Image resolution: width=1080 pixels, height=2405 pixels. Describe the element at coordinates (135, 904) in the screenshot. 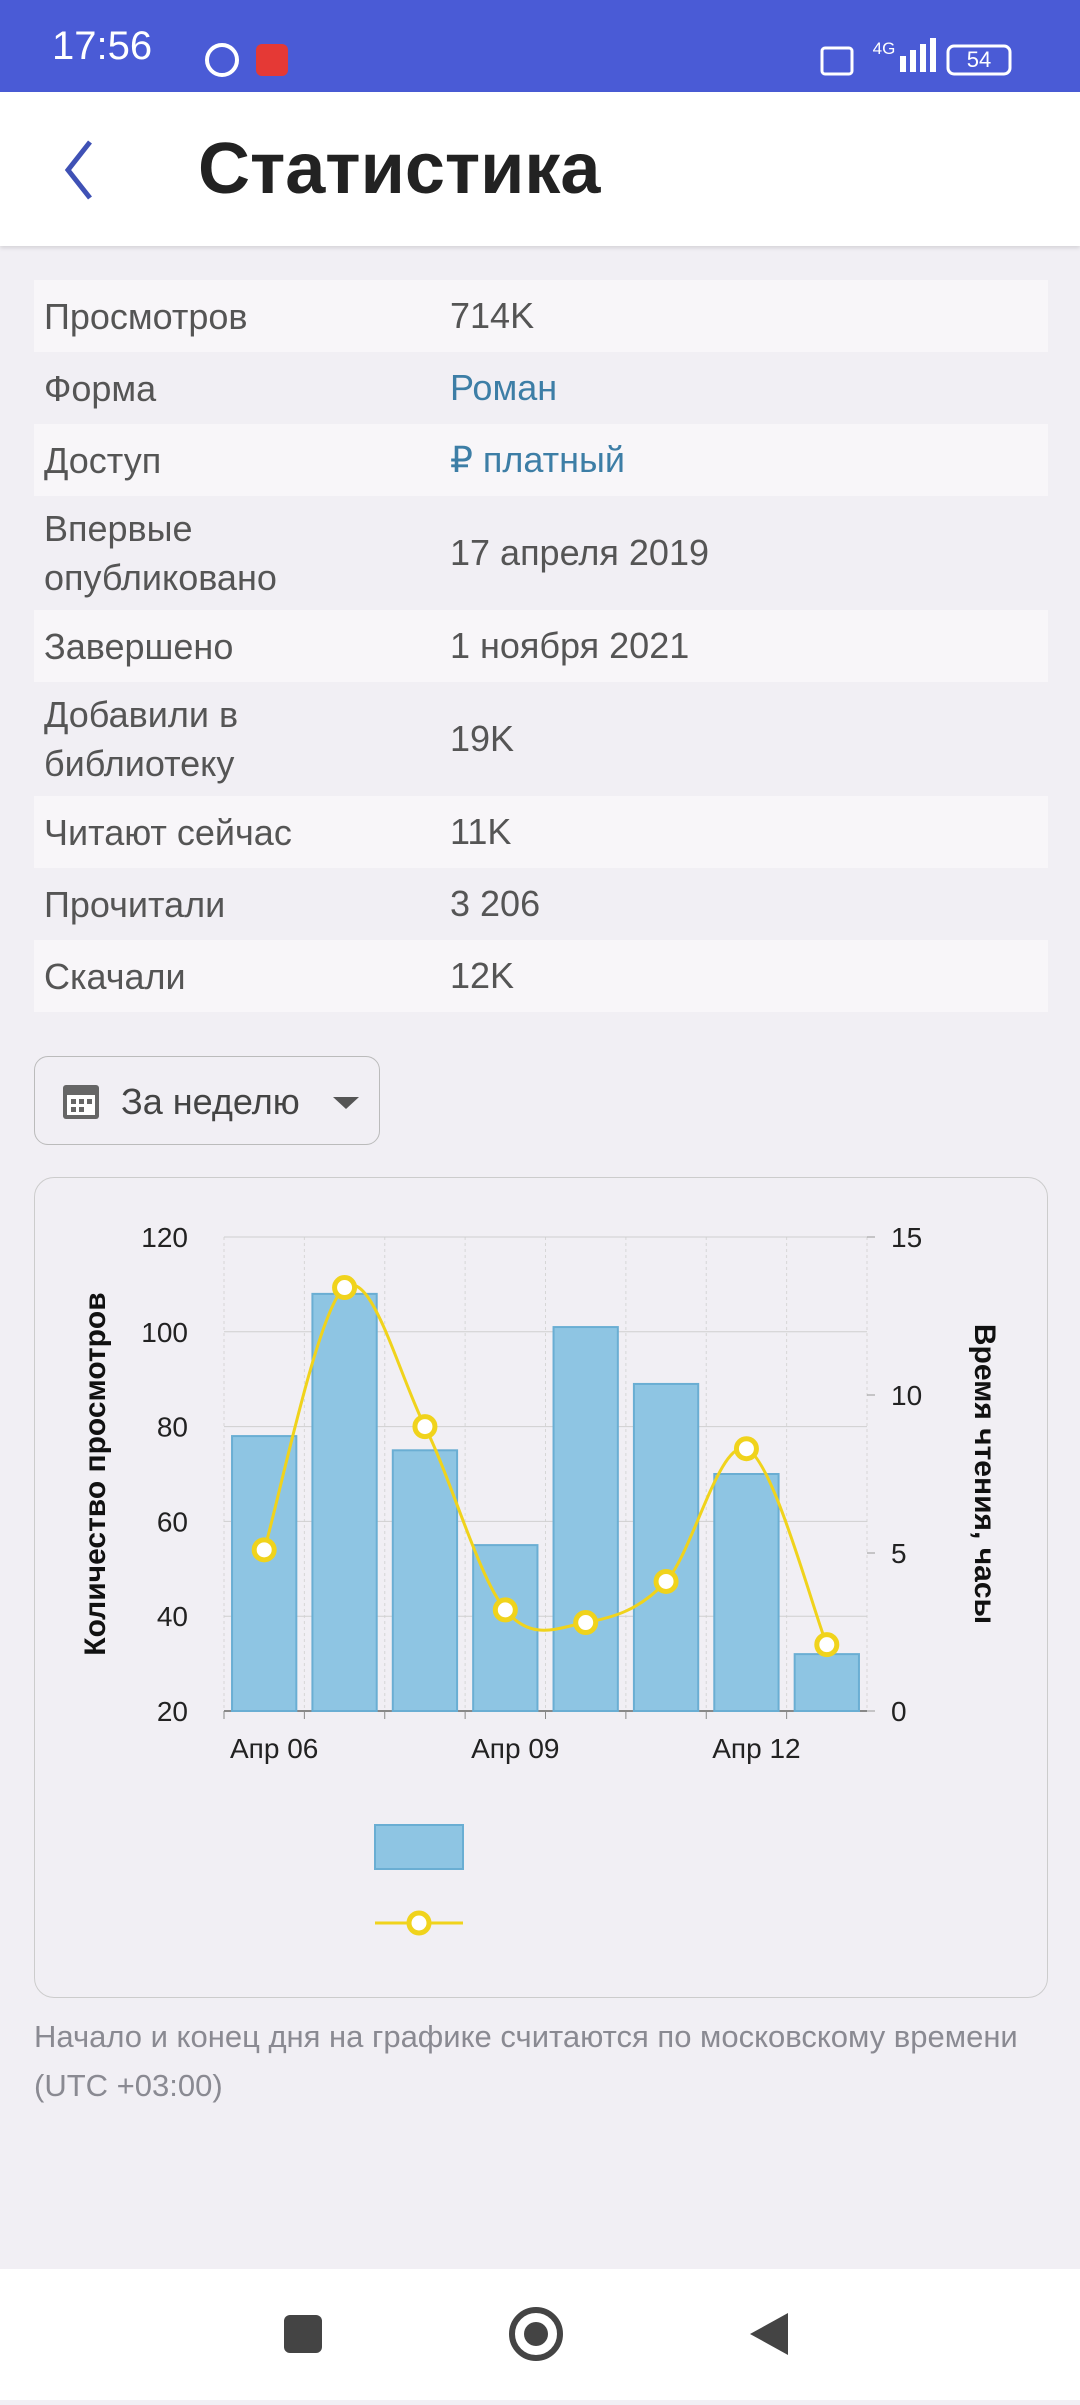

I see `stat-label: Прочитали` at that location.